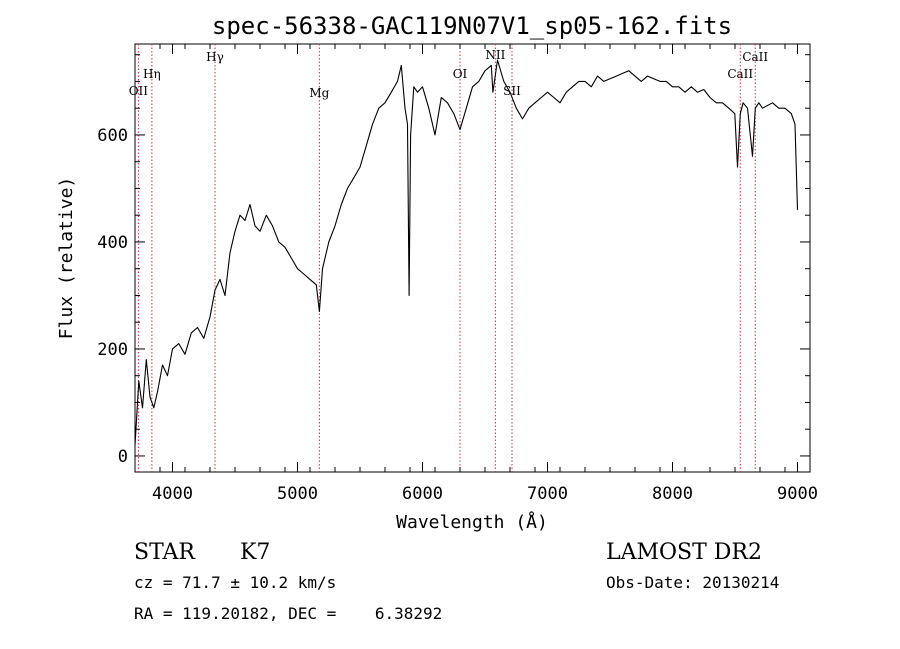 This screenshot has height=649, width=900. Describe the element at coordinates (152, 74) in the screenshot. I see `line-marker-label: Hη` at that location.